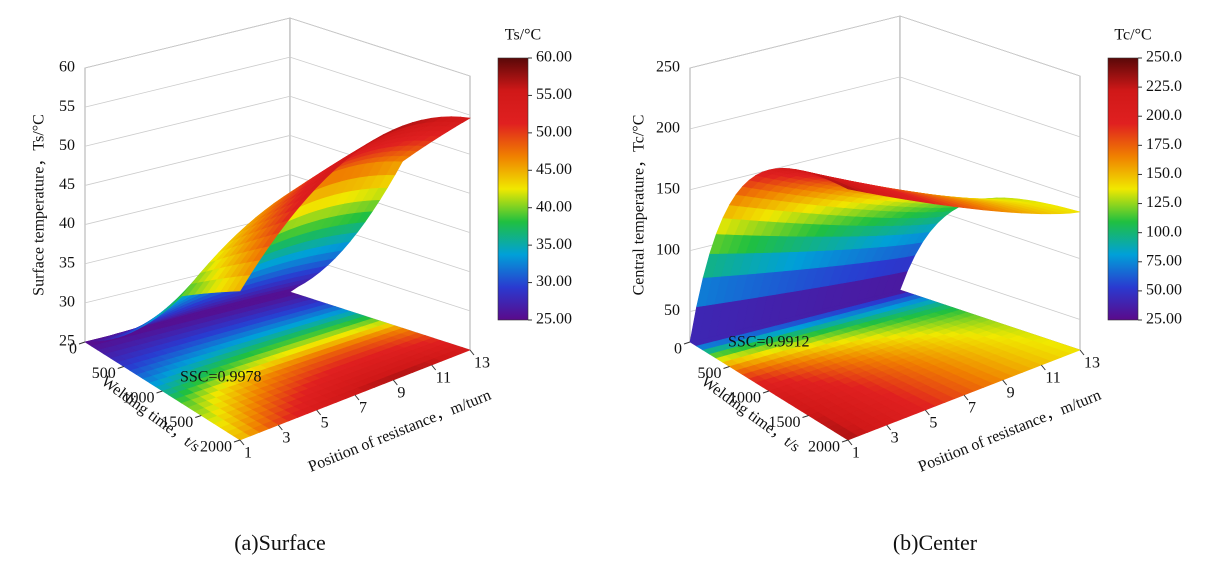 This screenshot has height=566, width=1210. What do you see at coordinates (67, 106) in the screenshot?
I see `z-tick-label: 55` at bounding box center [67, 106].